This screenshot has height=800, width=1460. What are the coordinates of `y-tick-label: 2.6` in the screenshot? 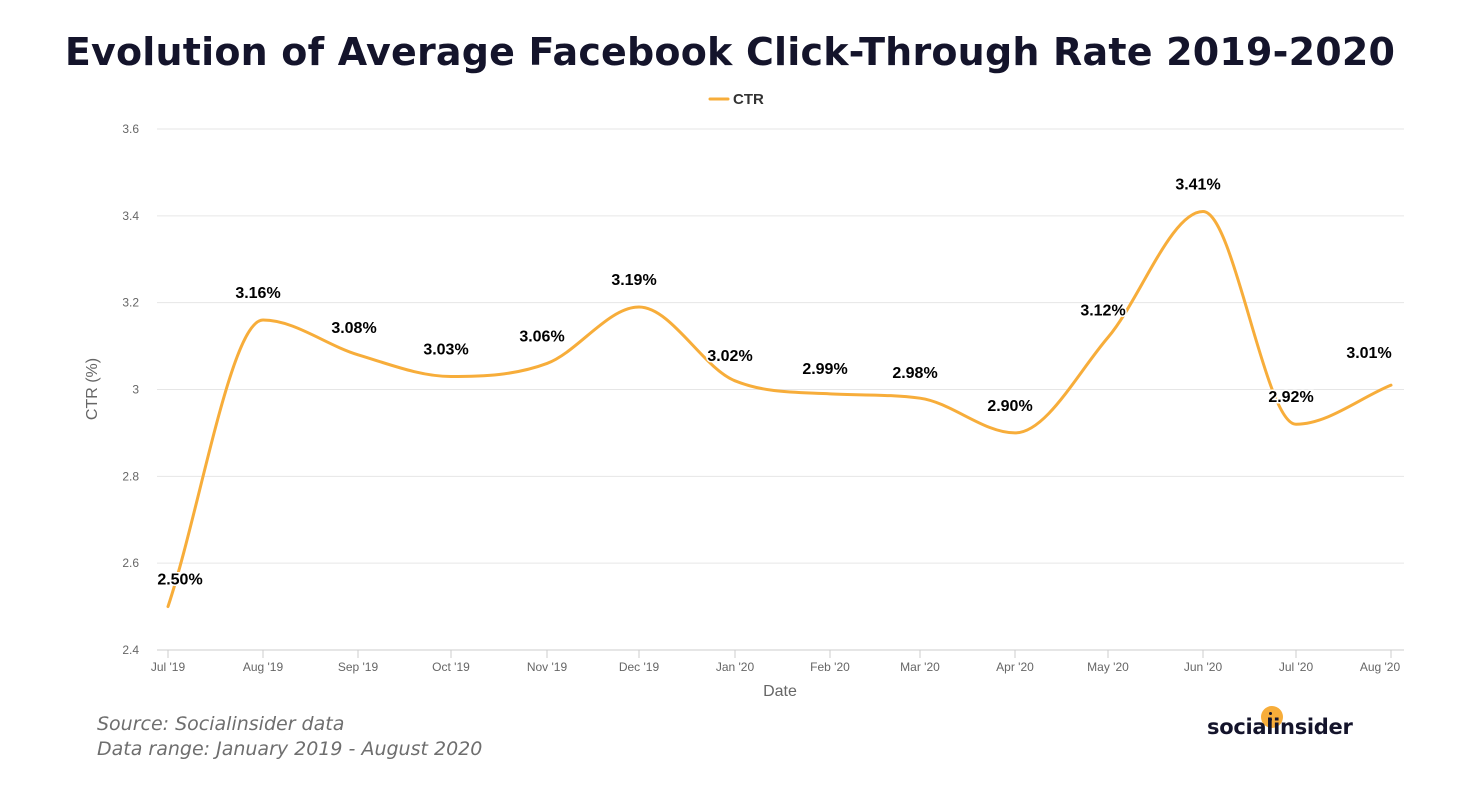 It's located at (130, 563).